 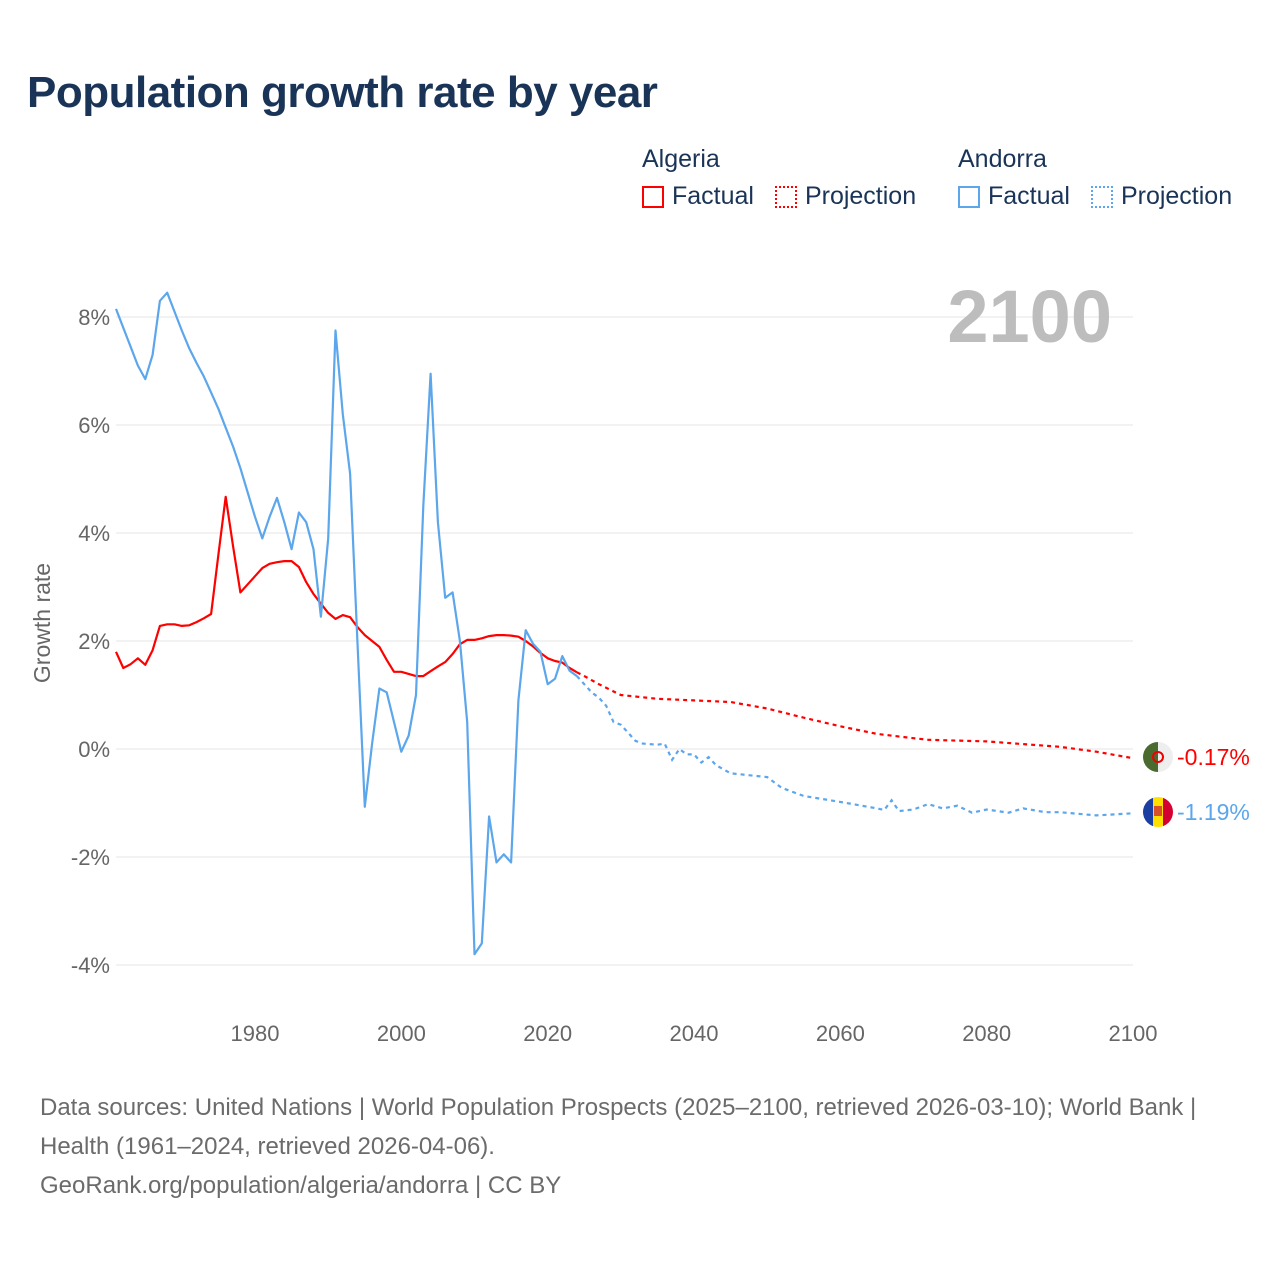 I want to click on x-tick-label: 2060, so click(x=840, y=1033).